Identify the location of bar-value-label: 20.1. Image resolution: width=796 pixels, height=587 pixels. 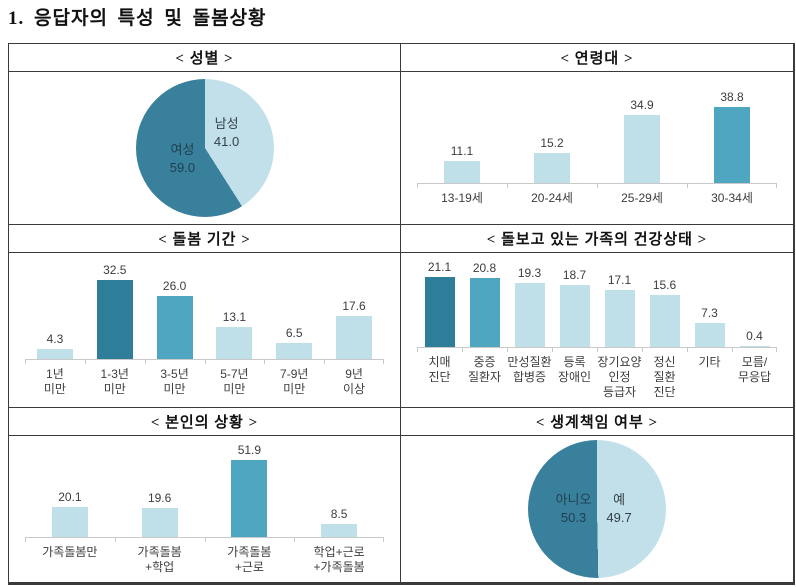
(70, 497).